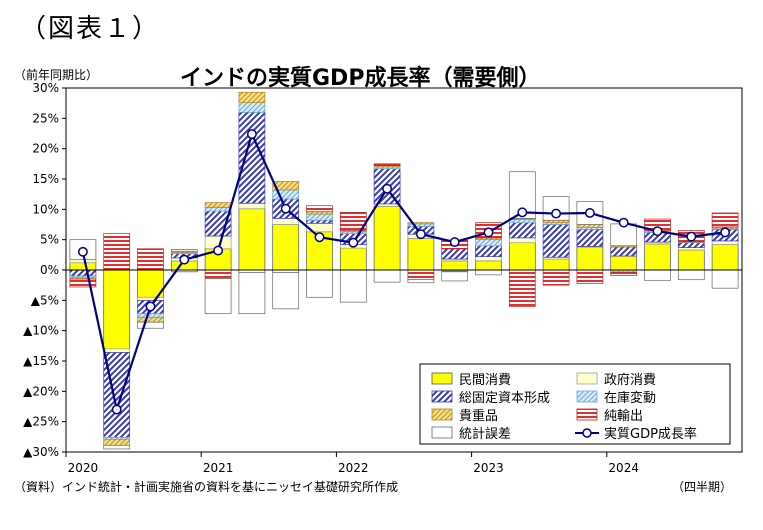 This screenshot has height=530, width=763. I want to click on source-note: （資料）インド統計・計画実施省の資料を基にニッセイ基礎研究所作成, so click(206, 487).